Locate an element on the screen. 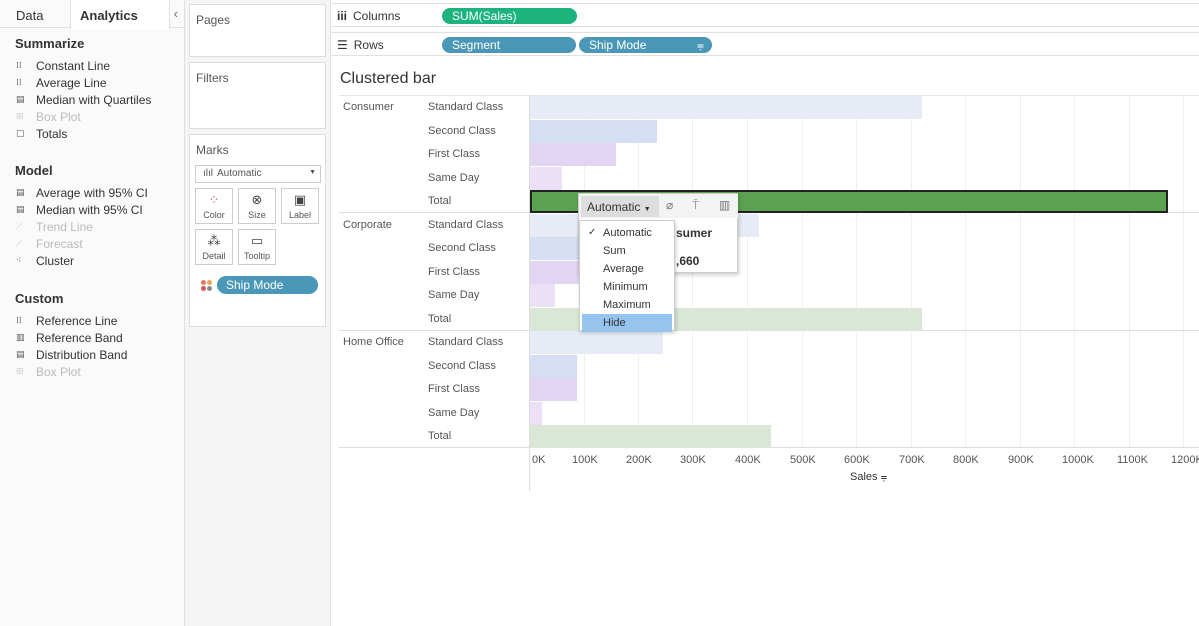 The height and width of the screenshot is (626, 1199). mark-type-dropdown: ılıl Automatic ▼ is located at coordinates (258, 174).